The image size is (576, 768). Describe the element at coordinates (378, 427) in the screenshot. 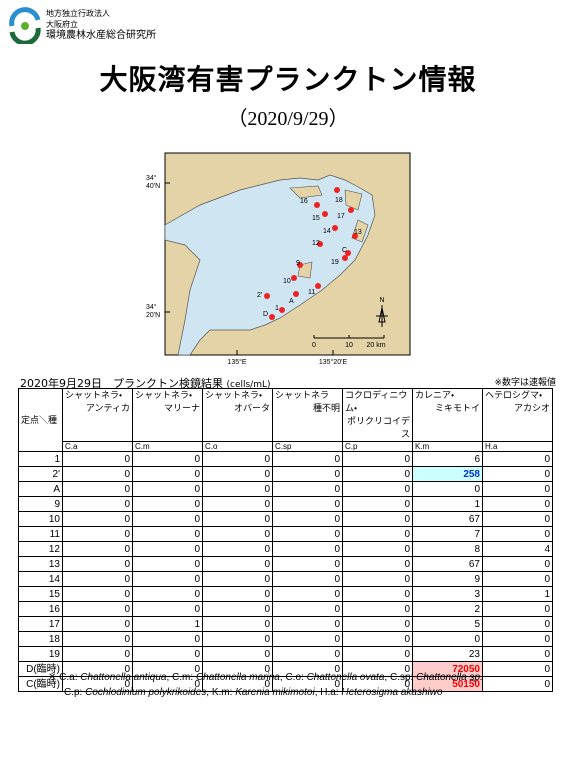

I see `header-line2: ポリクリコイデス` at that location.